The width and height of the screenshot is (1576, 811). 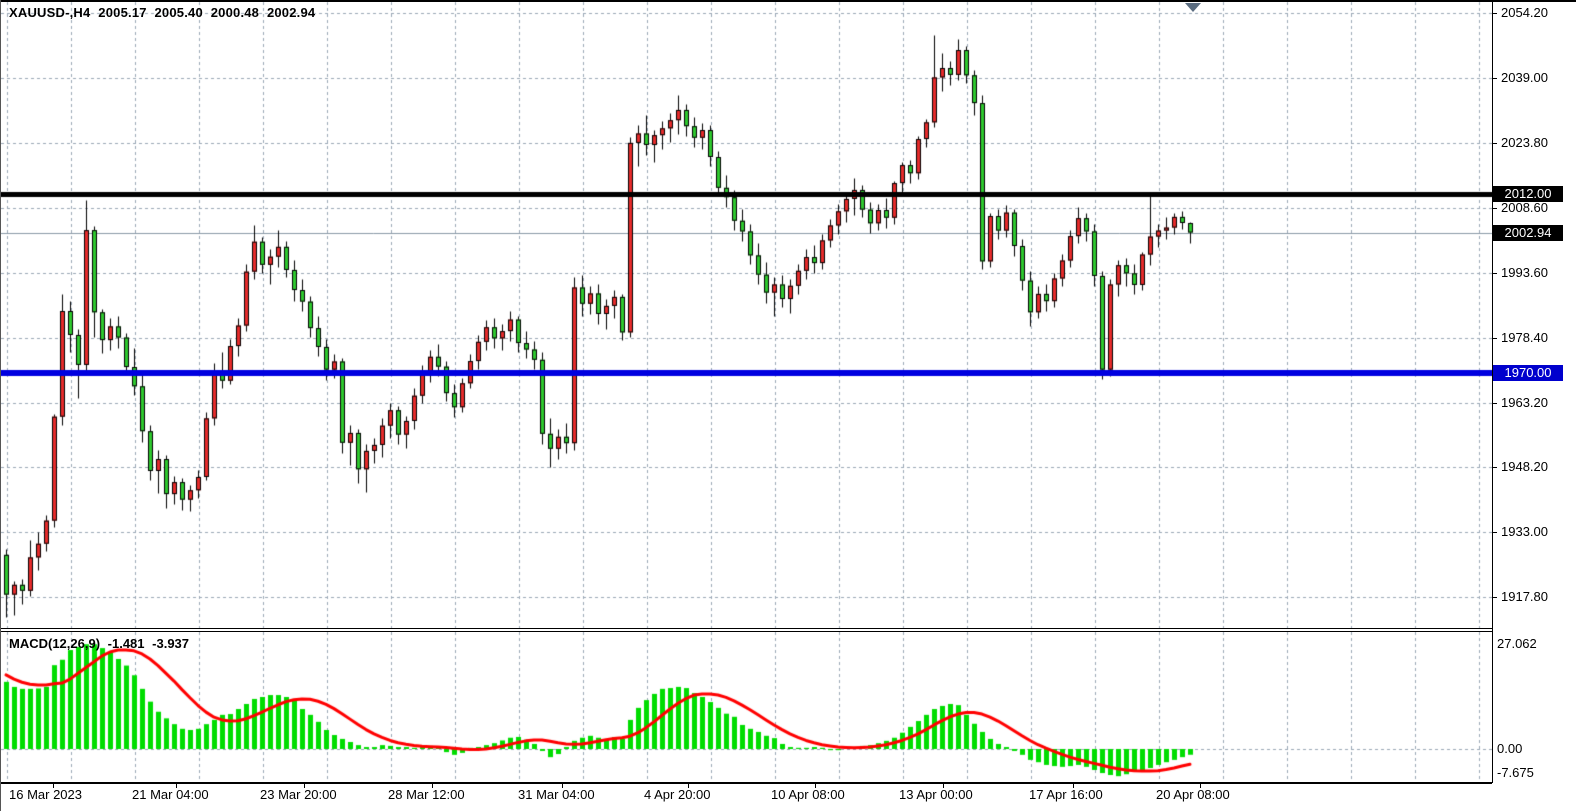 What do you see at coordinates (1524, 337) in the screenshot?
I see `price-tick-label: 1978.40` at bounding box center [1524, 337].